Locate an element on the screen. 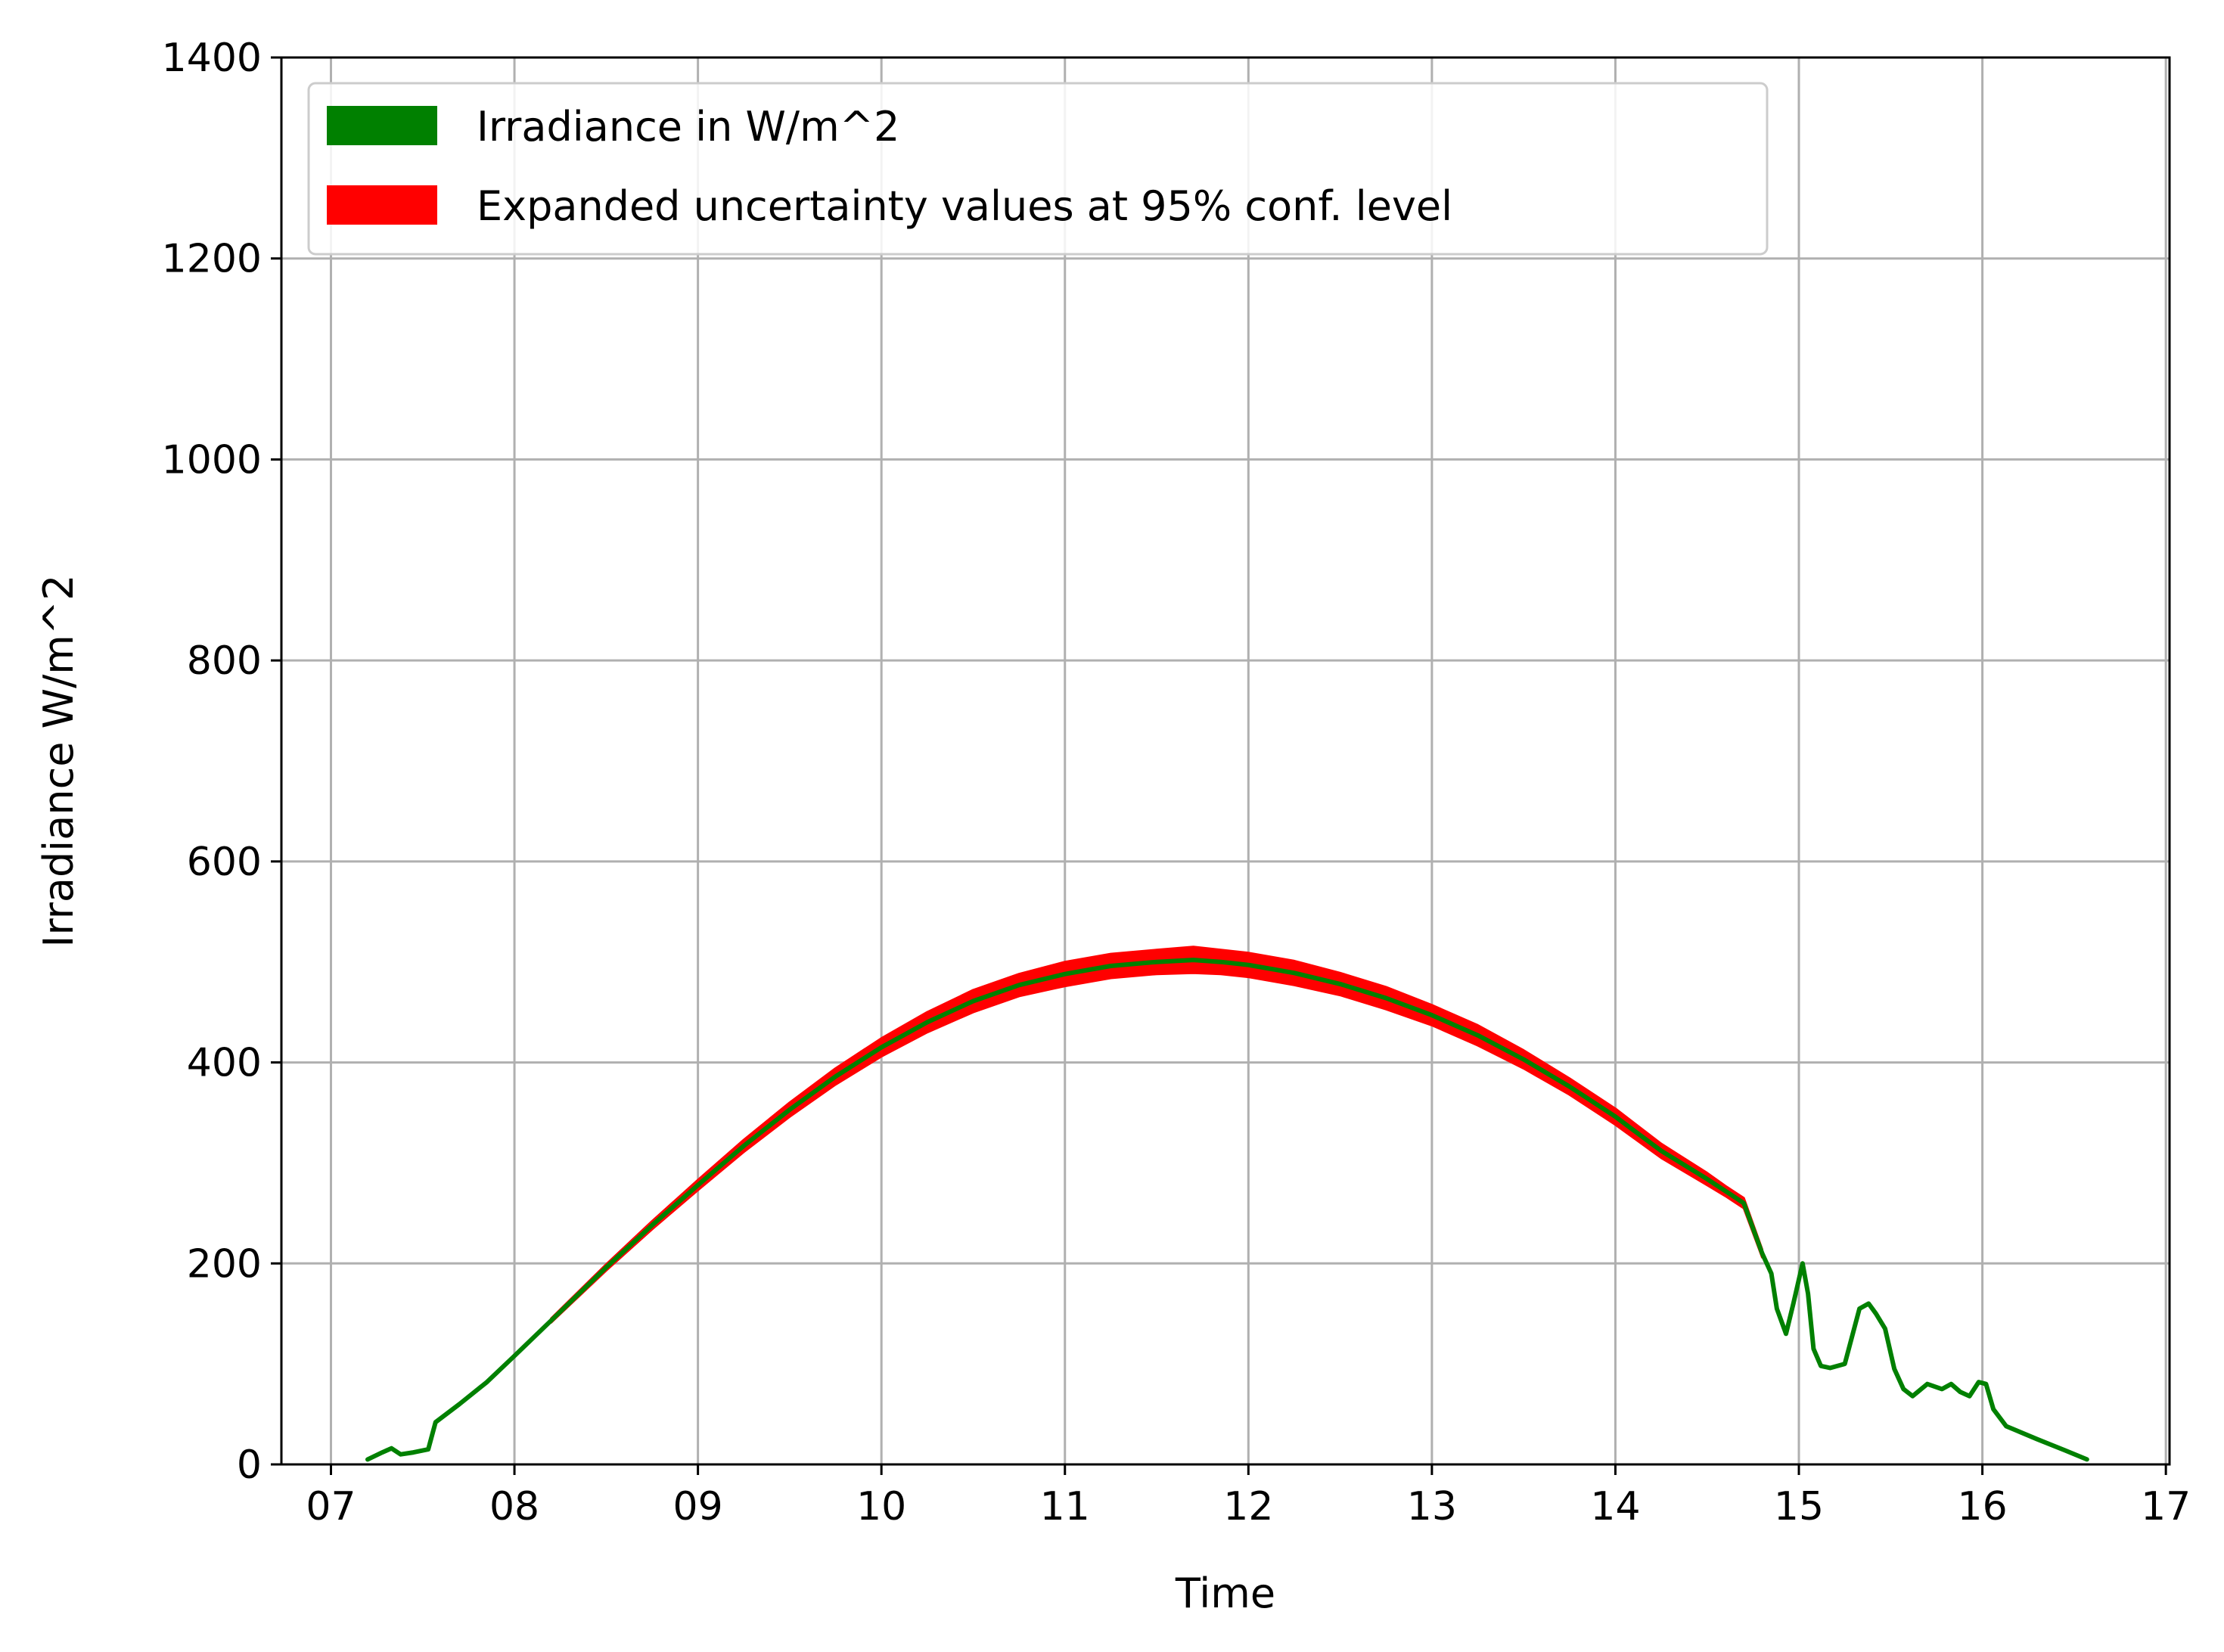 The height and width of the screenshot is (1652, 2224). x-tick-label: 16 is located at coordinates (1982, 1506).